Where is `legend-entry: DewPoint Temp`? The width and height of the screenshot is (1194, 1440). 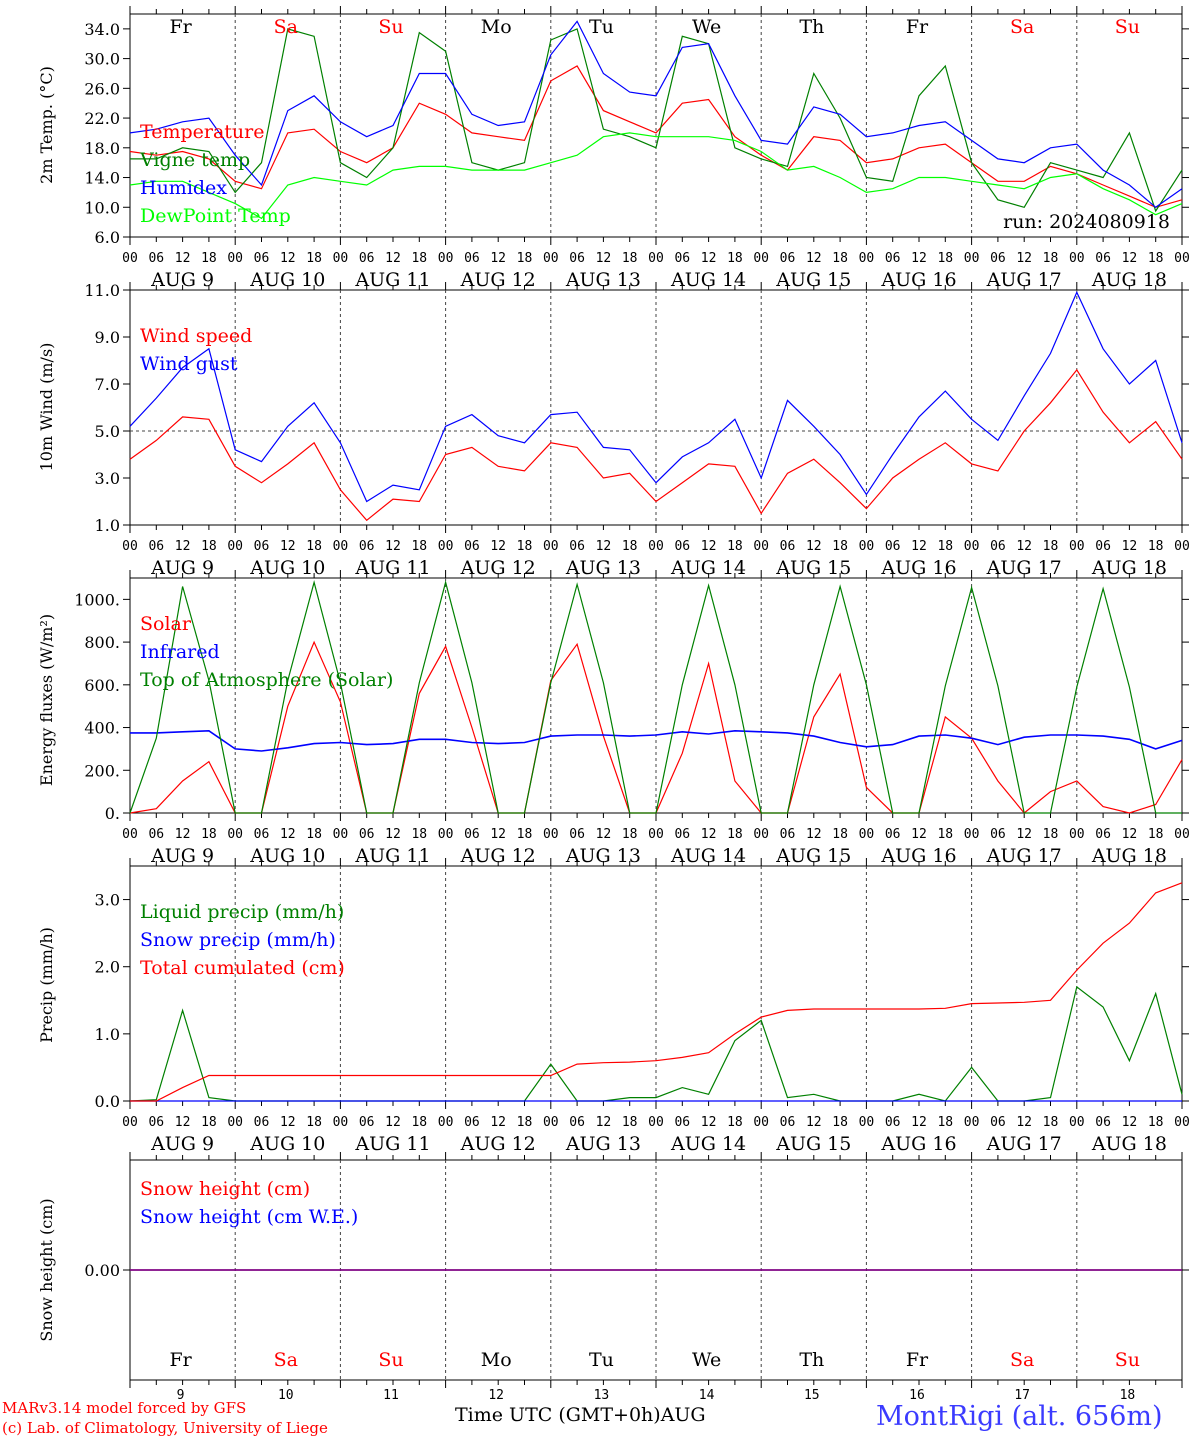
legend-entry: DewPoint Temp is located at coordinates (215, 216).